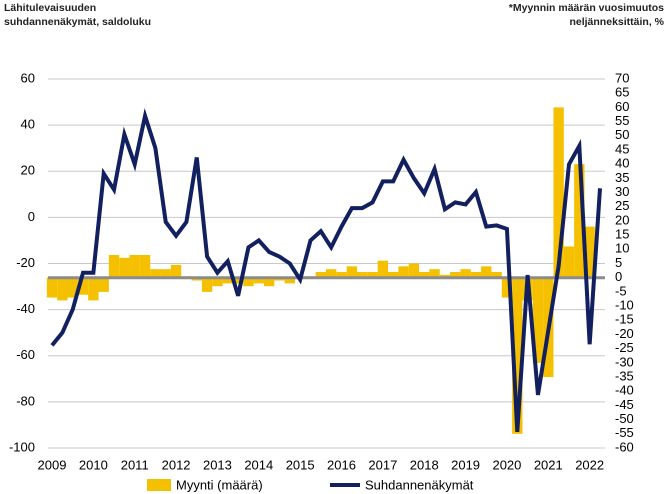  What do you see at coordinates (506, 464) in the screenshot?
I see `x-tick-label: 2020` at bounding box center [506, 464].